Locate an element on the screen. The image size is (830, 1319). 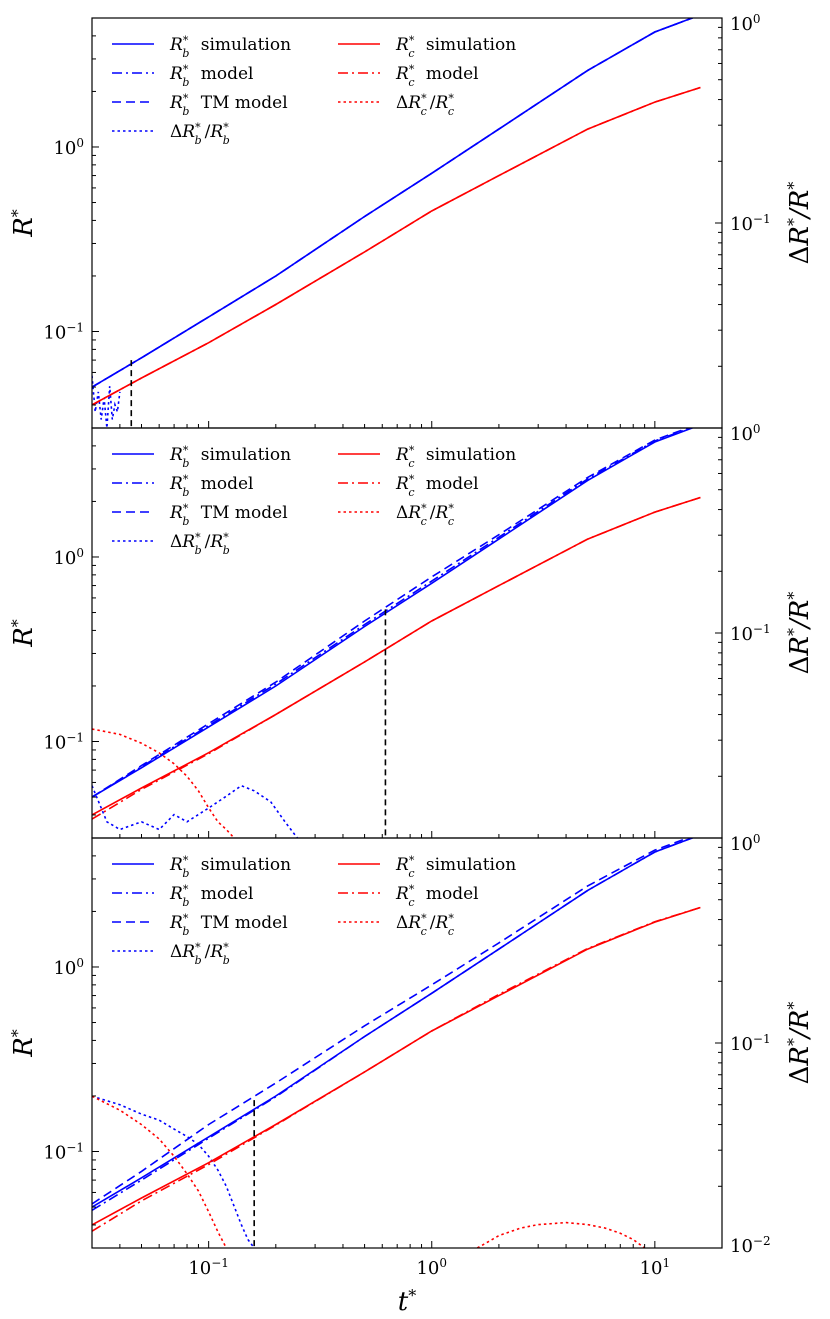
y2-tick-label-2: 10⁰ is located at coordinates (745, 843).